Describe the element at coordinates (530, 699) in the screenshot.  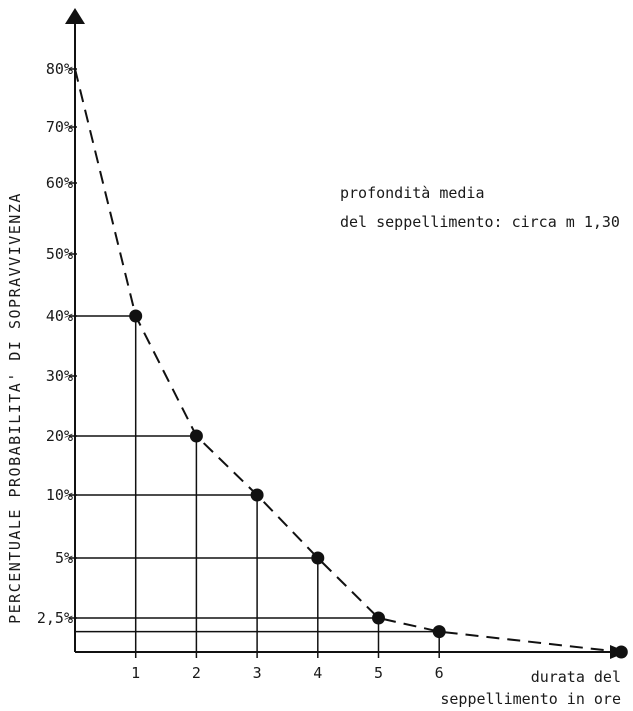
I see `x-axis-label-line-2: seppellimento in ore` at that location.